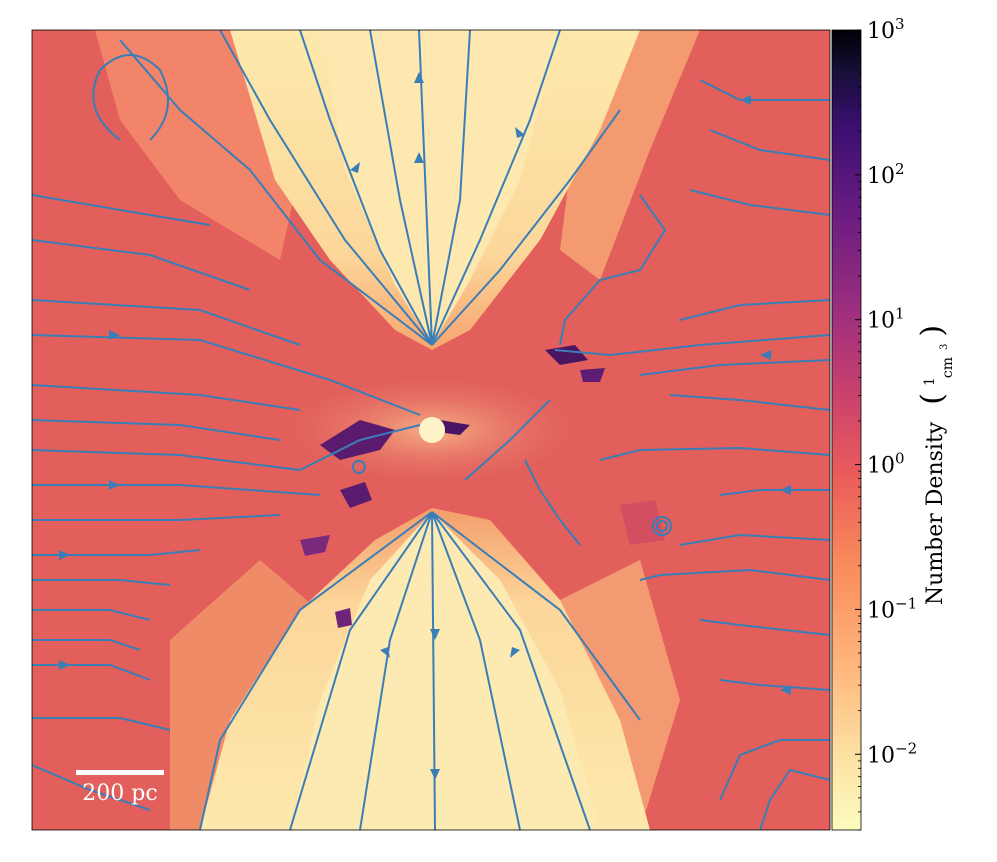 The width and height of the screenshot is (997, 862). I want to click on colorbar-label: Number Density, so click(935, 513).